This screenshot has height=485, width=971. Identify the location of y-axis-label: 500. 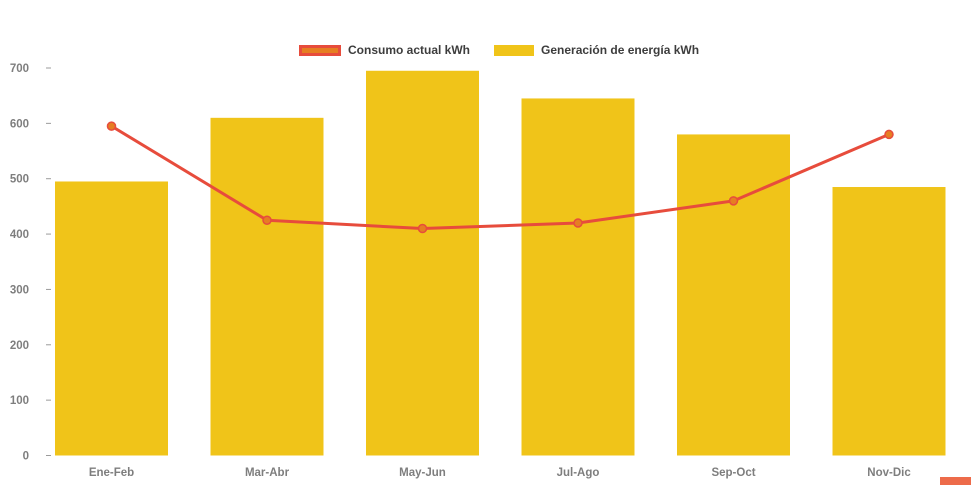
(19, 180).